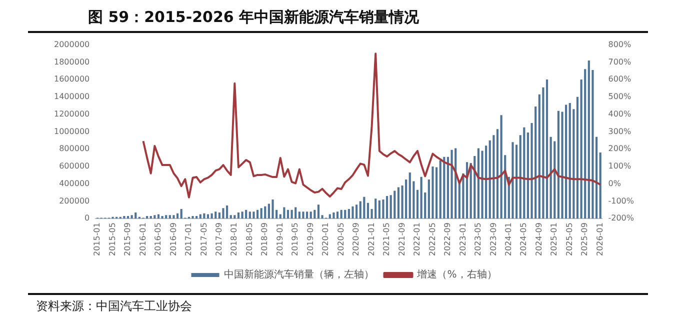  What do you see at coordinates (173, 239) in the screenshot?
I see `x-tick-label: 2016-09` at bounding box center [173, 239].